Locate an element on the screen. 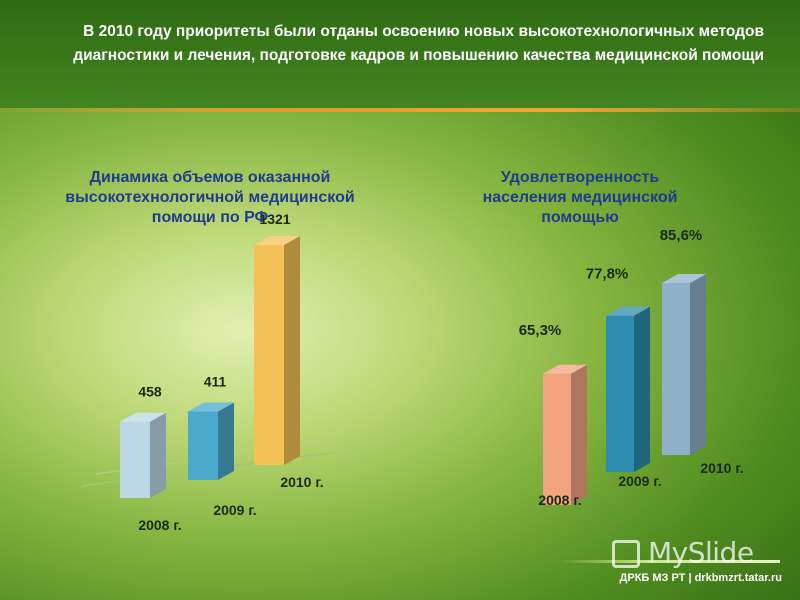 The image size is (800, 600). chart1-x-label: 2009 г. is located at coordinates (234, 510).